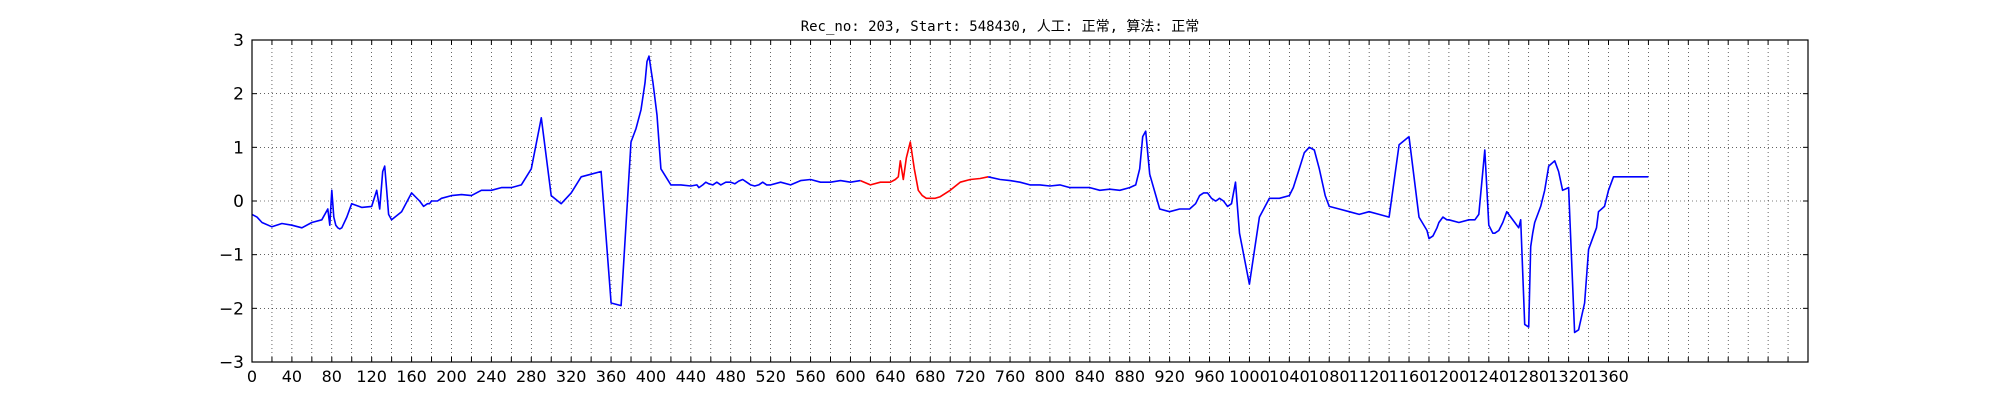 This screenshot has width=2000, height=400. What do you see at coordinates (924, 170) in the screenshot?
I see `series-line-highlighted` at bounding box center [924, 170].